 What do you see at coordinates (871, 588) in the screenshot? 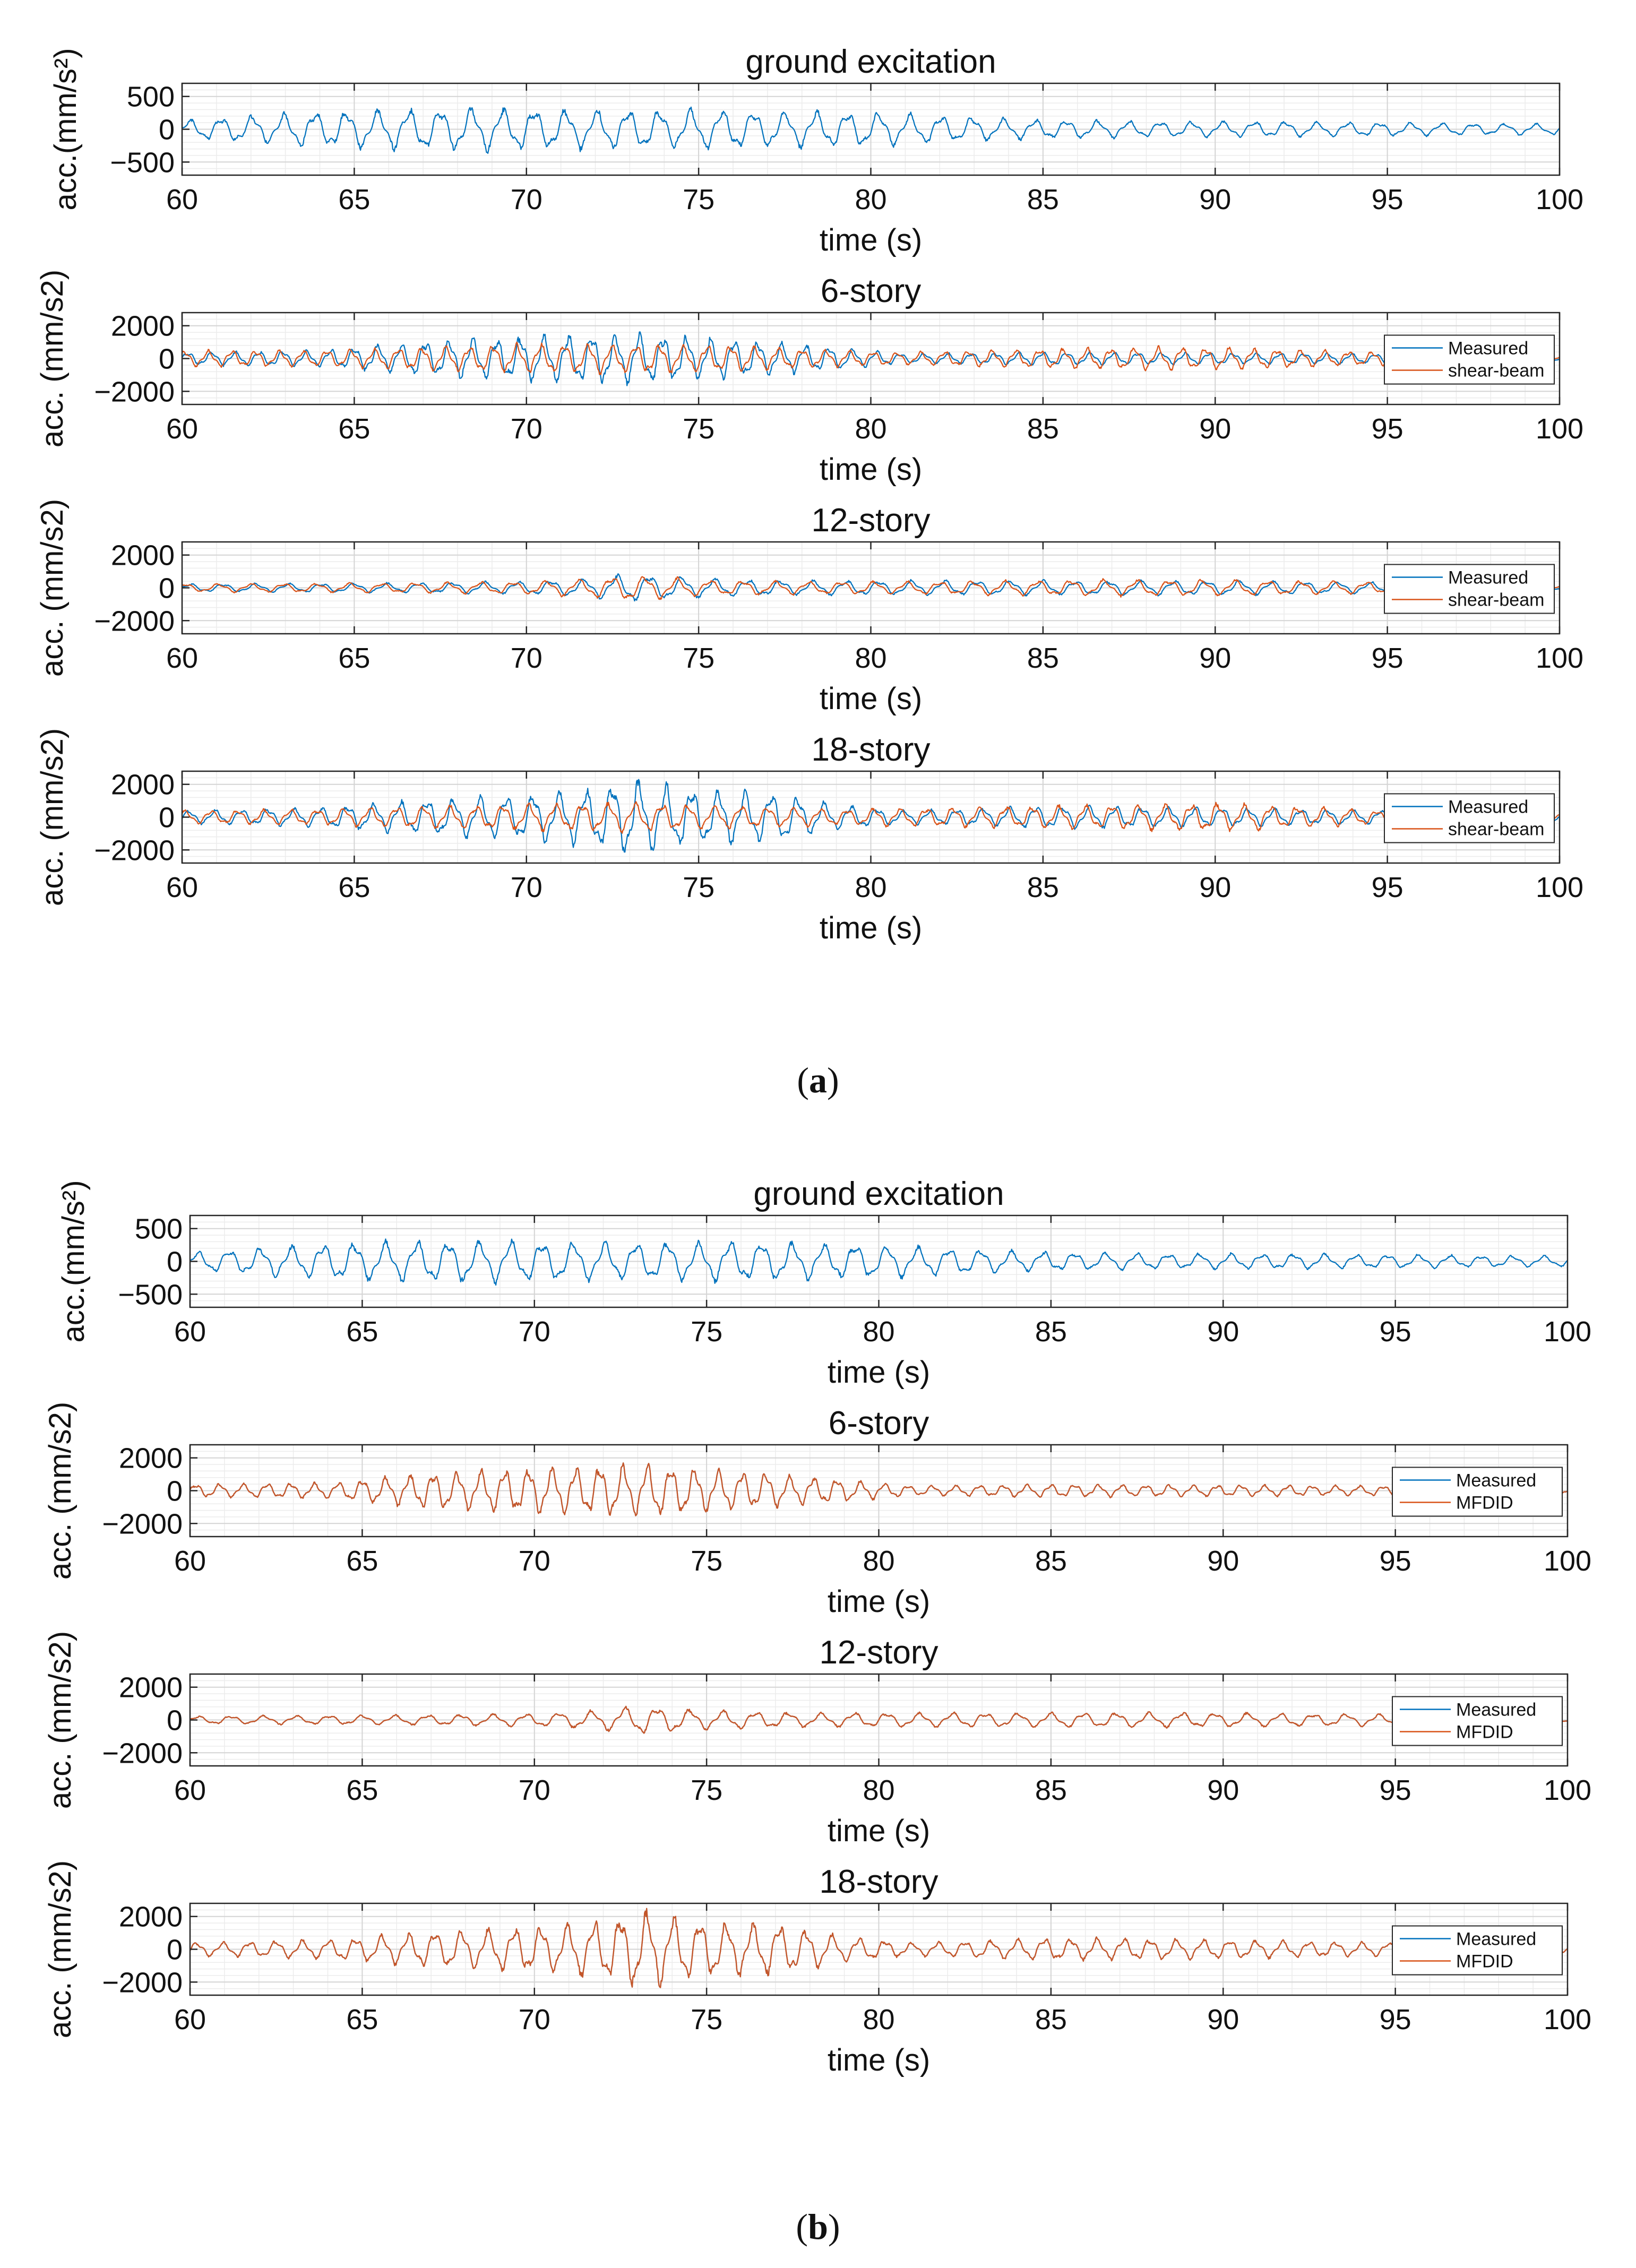
I see `series-line-shear-beam` at bounding box center [871, 588].